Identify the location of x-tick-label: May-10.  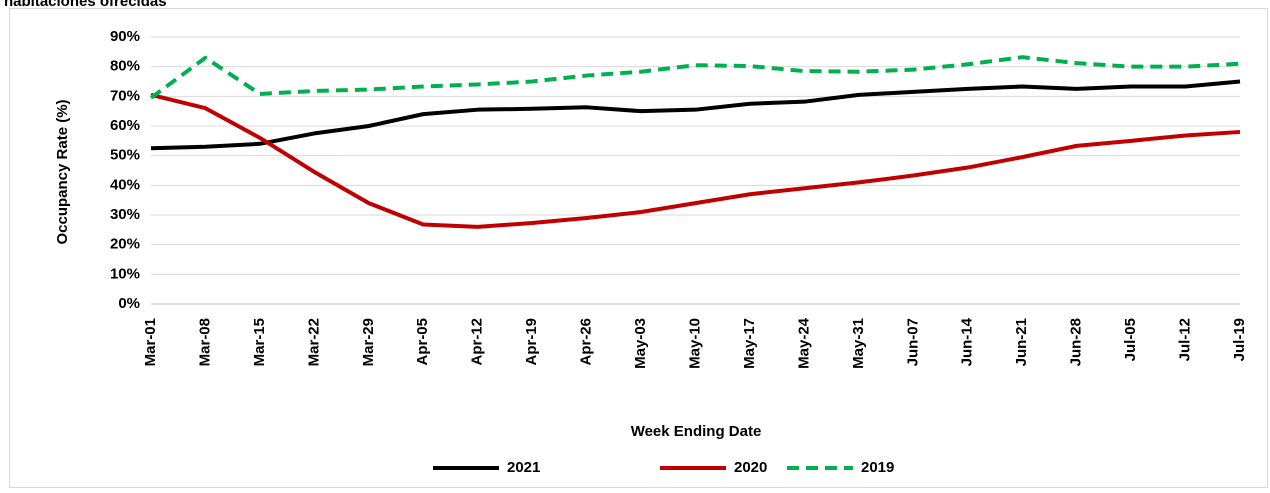
(694, 343).